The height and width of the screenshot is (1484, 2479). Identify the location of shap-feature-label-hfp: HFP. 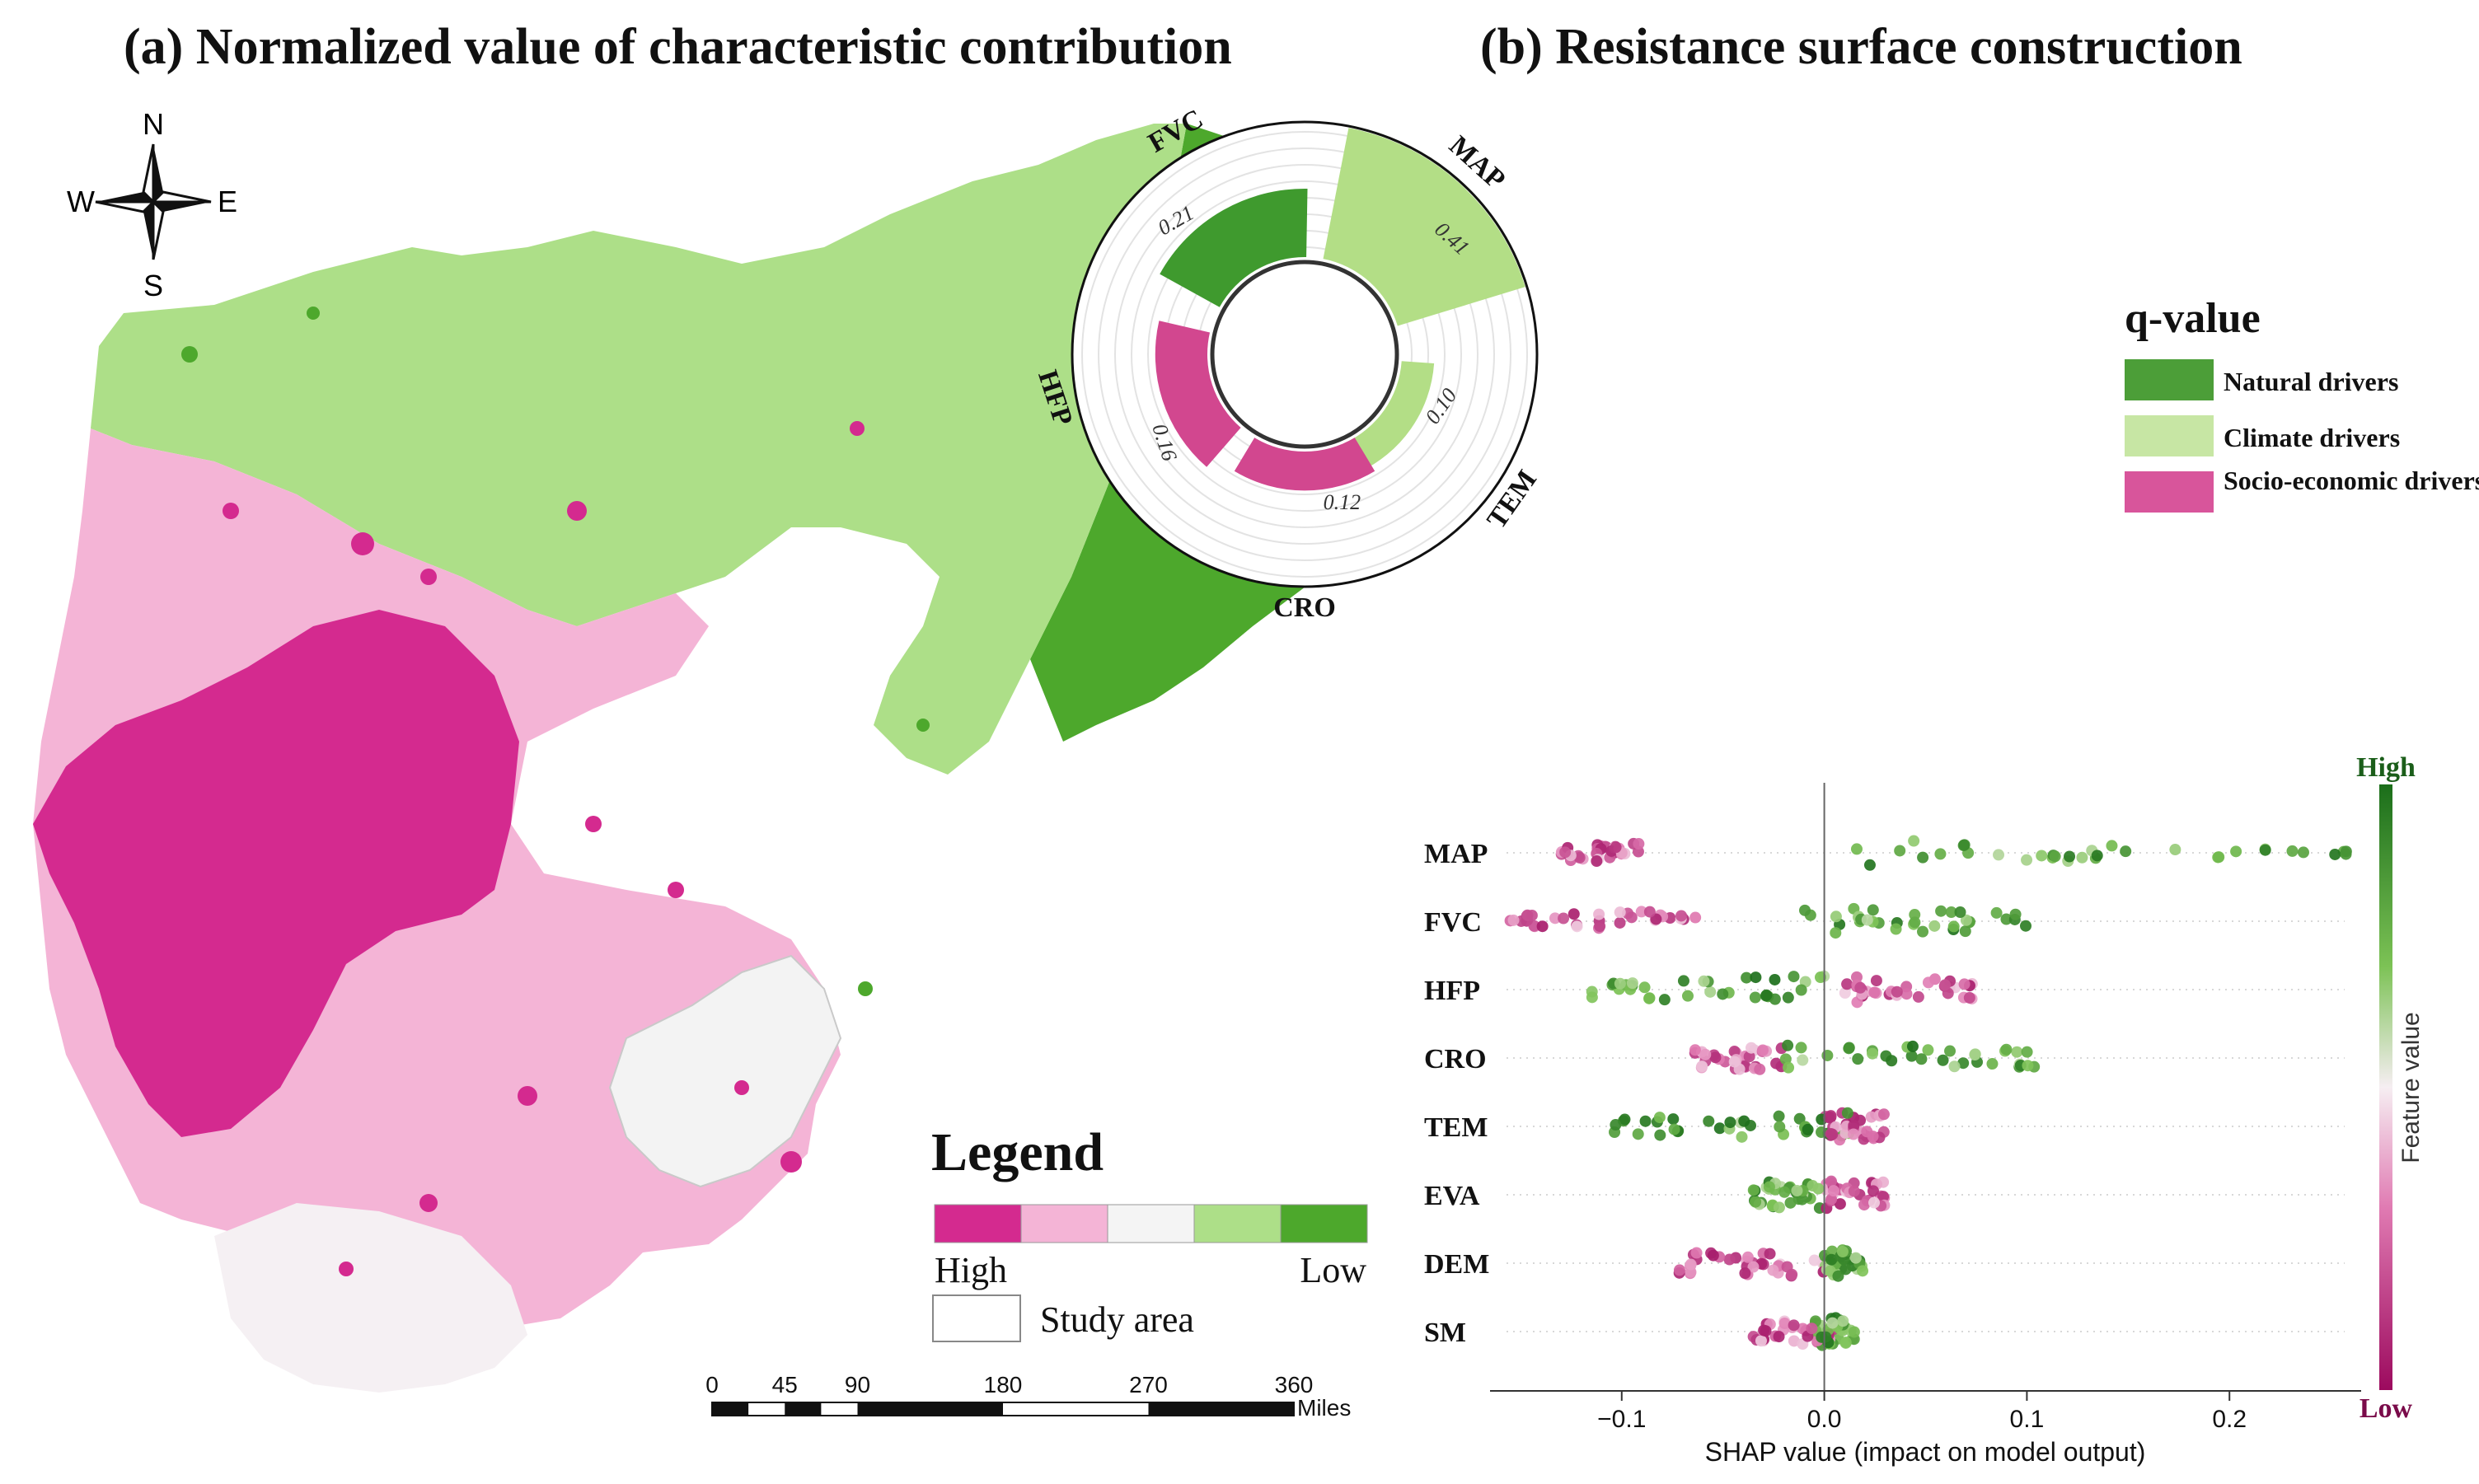
(1452, 991).